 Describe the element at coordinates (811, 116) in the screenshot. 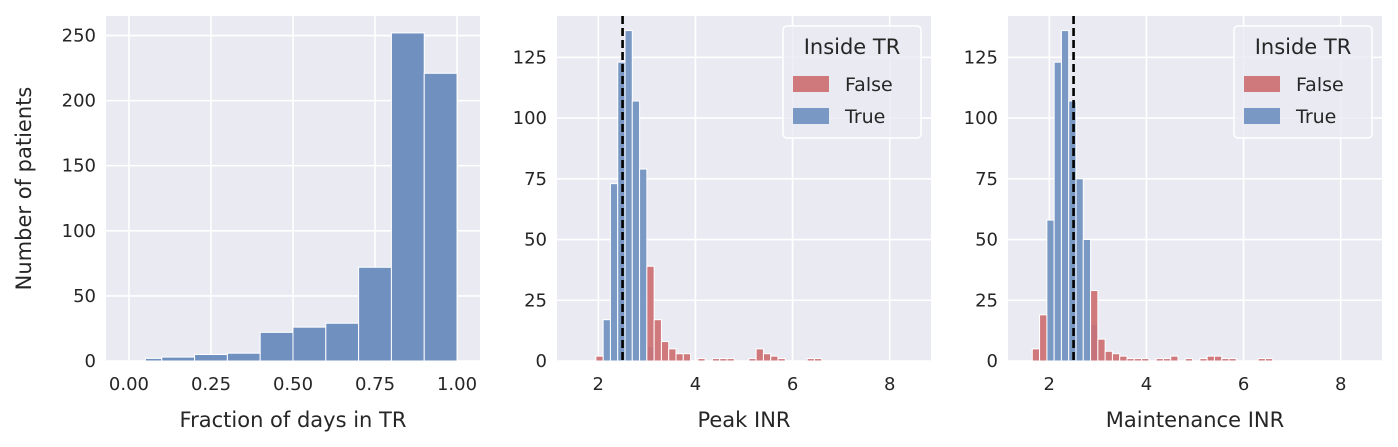

I see `chart-2-legend-swatch-true` at that location.